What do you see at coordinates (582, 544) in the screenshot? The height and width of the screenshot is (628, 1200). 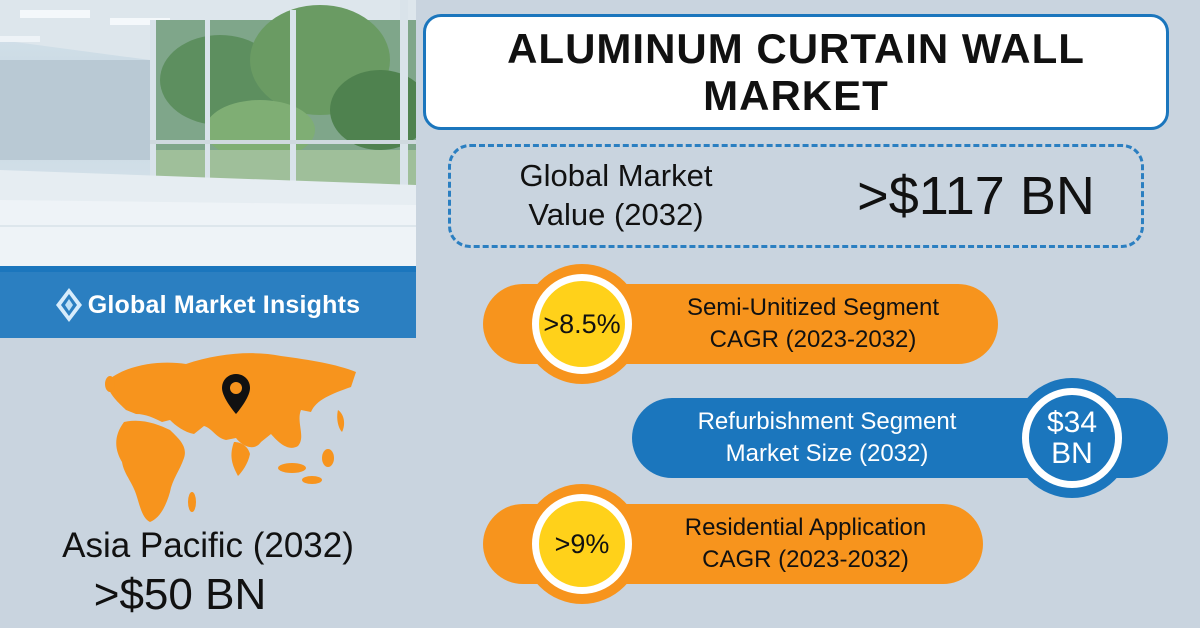 I see `stat-3-badge: >9%` at bounding box center [582, 544].